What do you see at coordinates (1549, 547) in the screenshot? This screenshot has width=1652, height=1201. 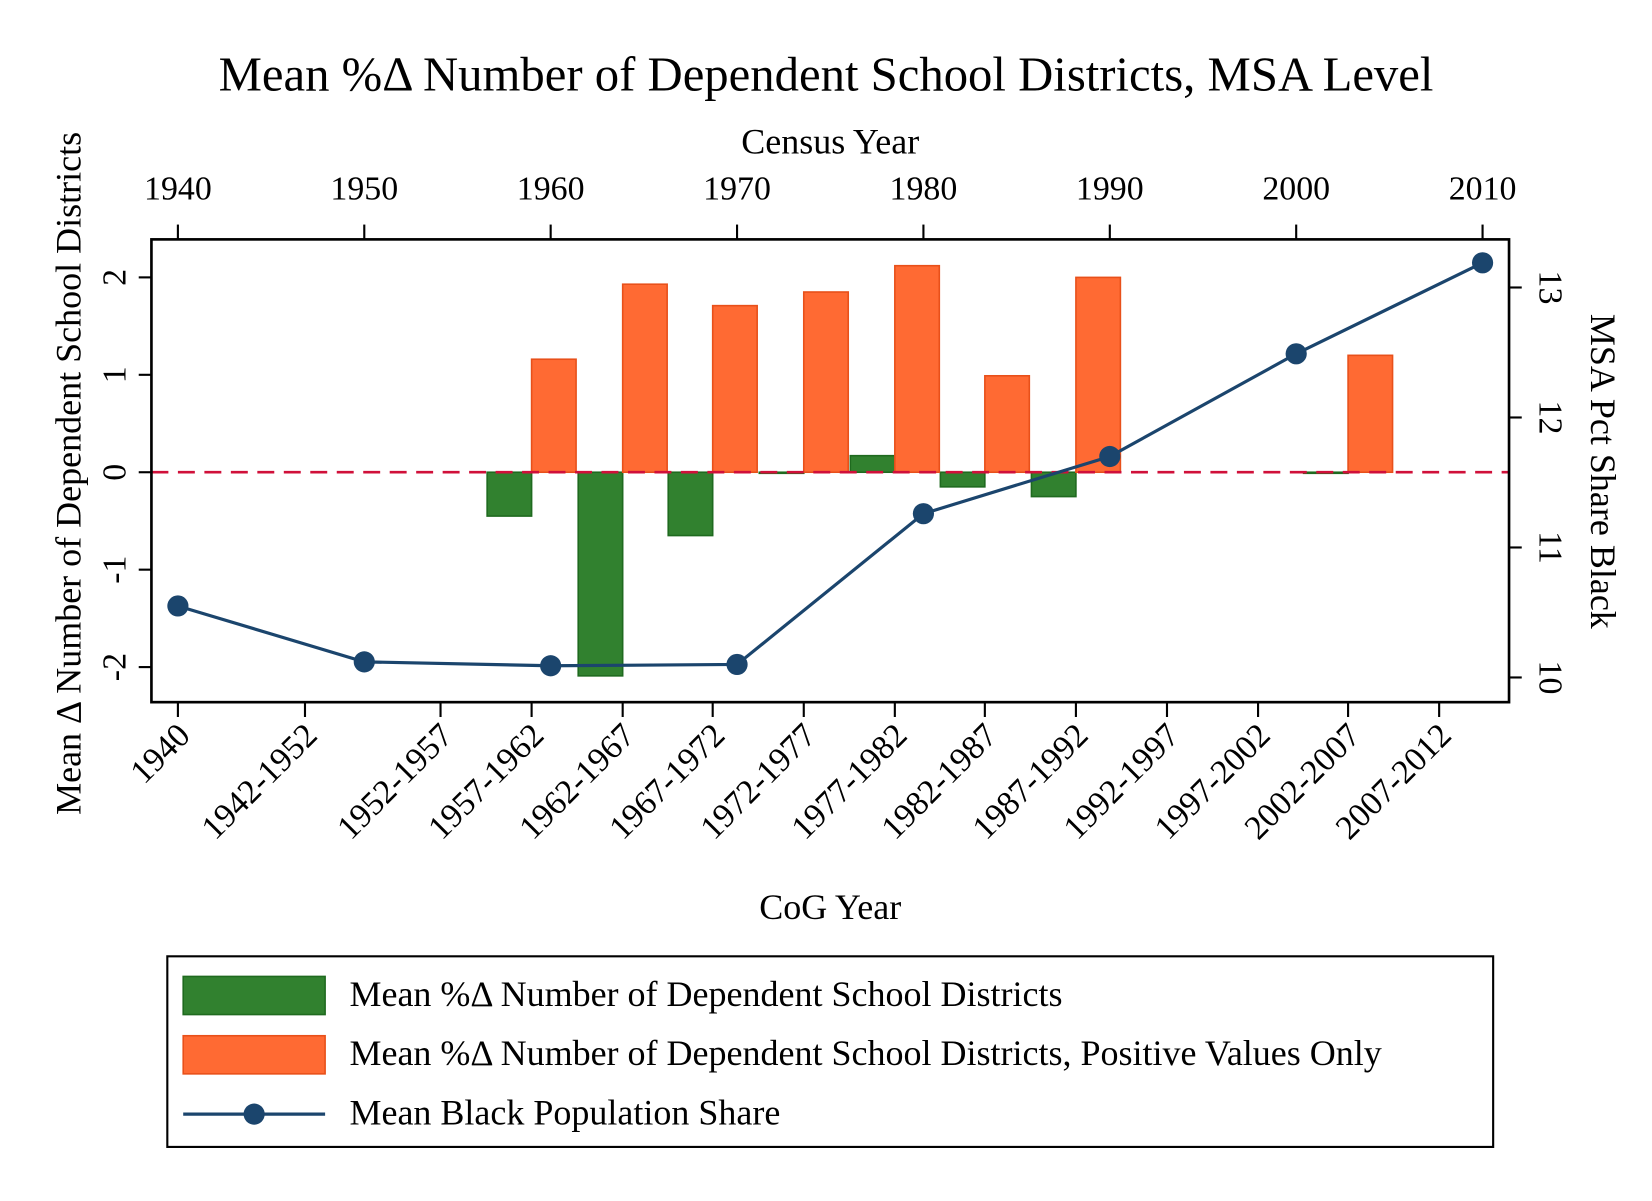 I see `y2-tick-label: 11` at bounding box center [1549, 547].